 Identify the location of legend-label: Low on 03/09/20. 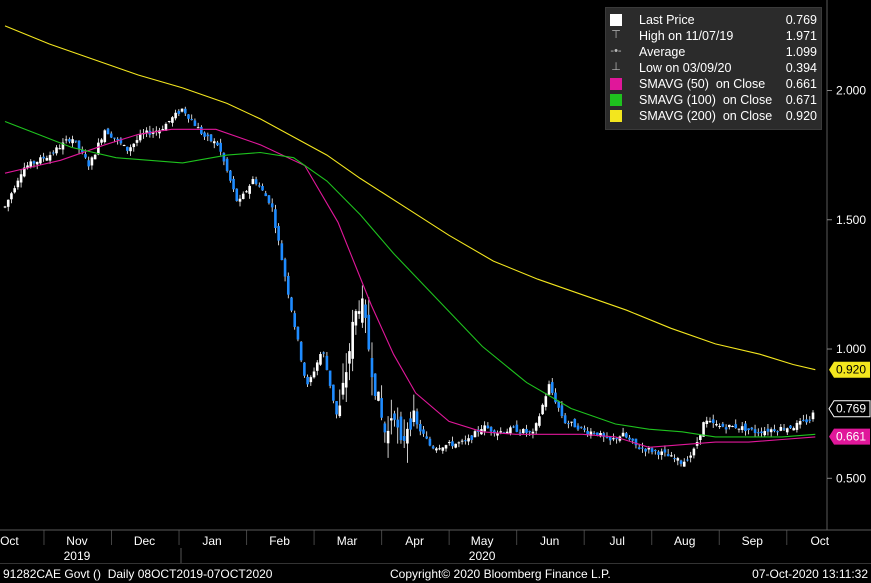
(685, 68).